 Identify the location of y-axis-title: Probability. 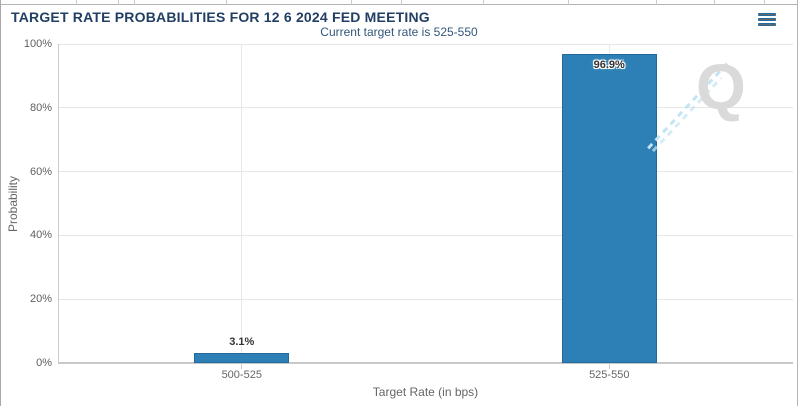
(13, 204).